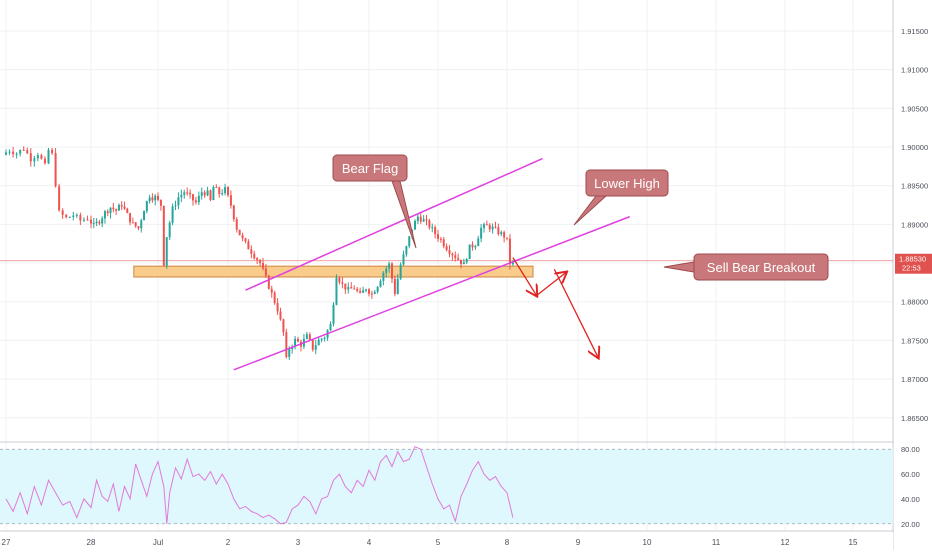 The width and height of the screenshot is (932, 555). I want to click on channel-upper-line, so click(394, 224).